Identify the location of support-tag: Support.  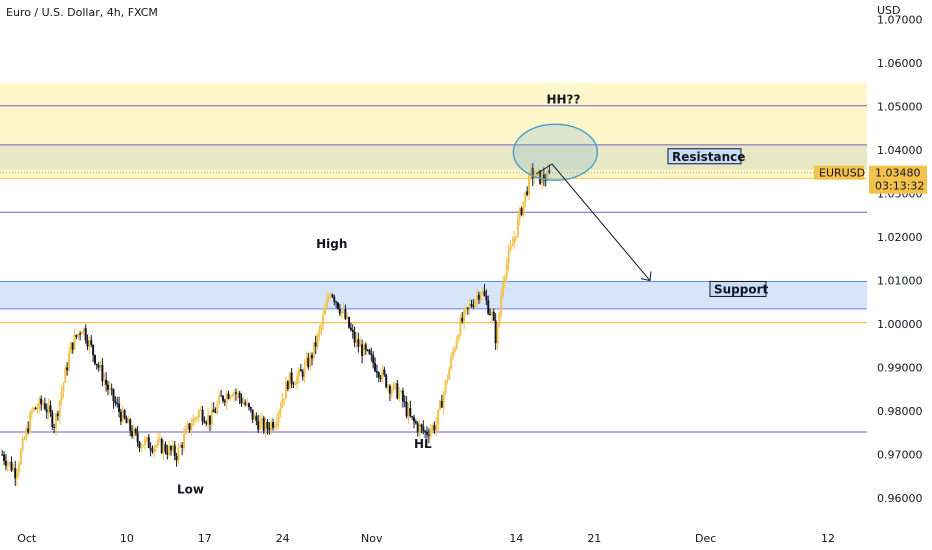
(739, 288).